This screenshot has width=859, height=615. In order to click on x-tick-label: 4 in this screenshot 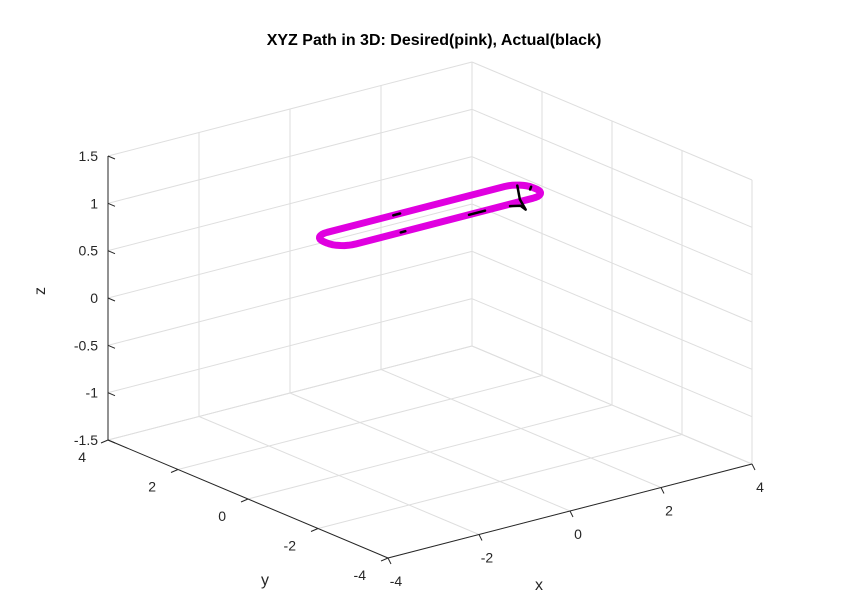, I will do `click(760, 487)`.